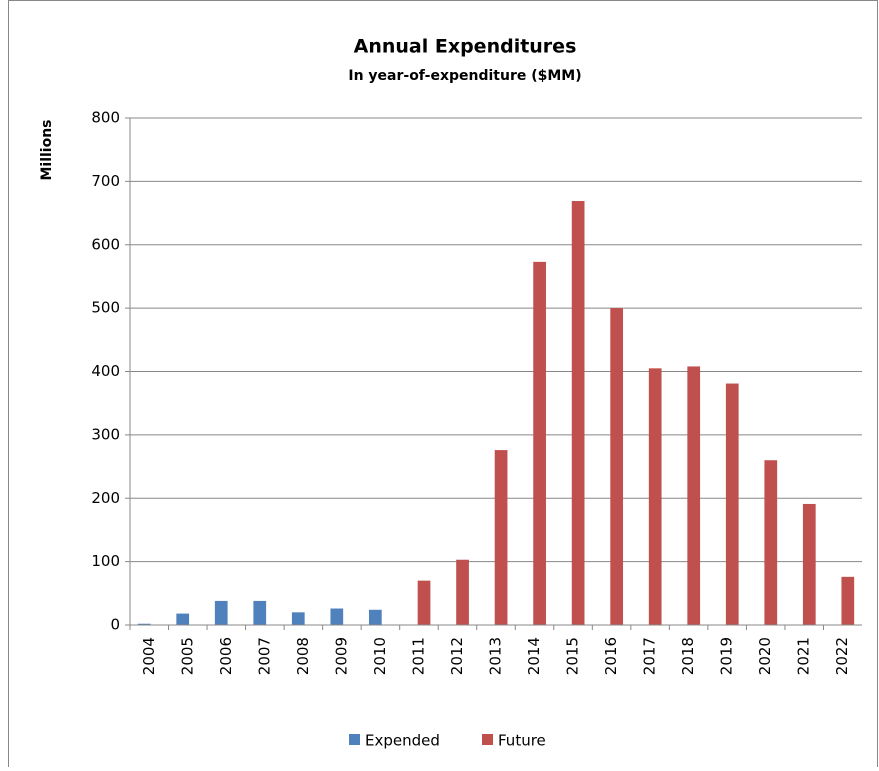 The image size is (879, 771). What do you see at coordinates (842, 656) in the screenshot?
I see `x-tick-label: 2022` at bounding box center [842, 656].